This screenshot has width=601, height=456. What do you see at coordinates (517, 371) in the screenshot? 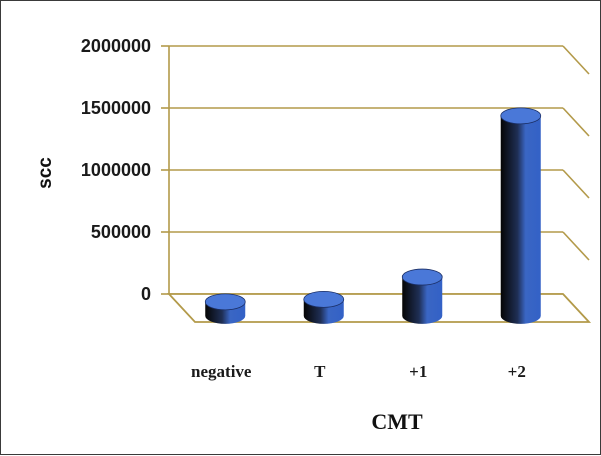
I see `x-category-label: +2` at bounding box center [517, 371].